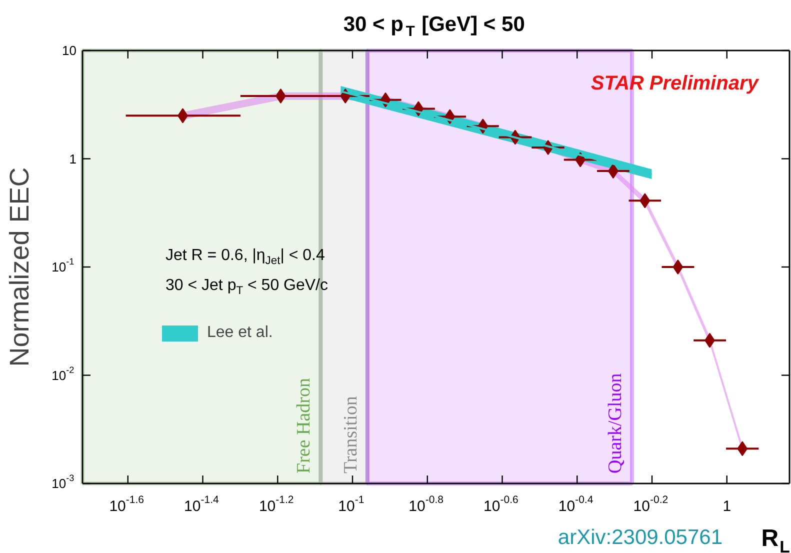  Describe the element at coordinates (69, 50) in the screenshot. I see `y-tick-label: 10` at that location.